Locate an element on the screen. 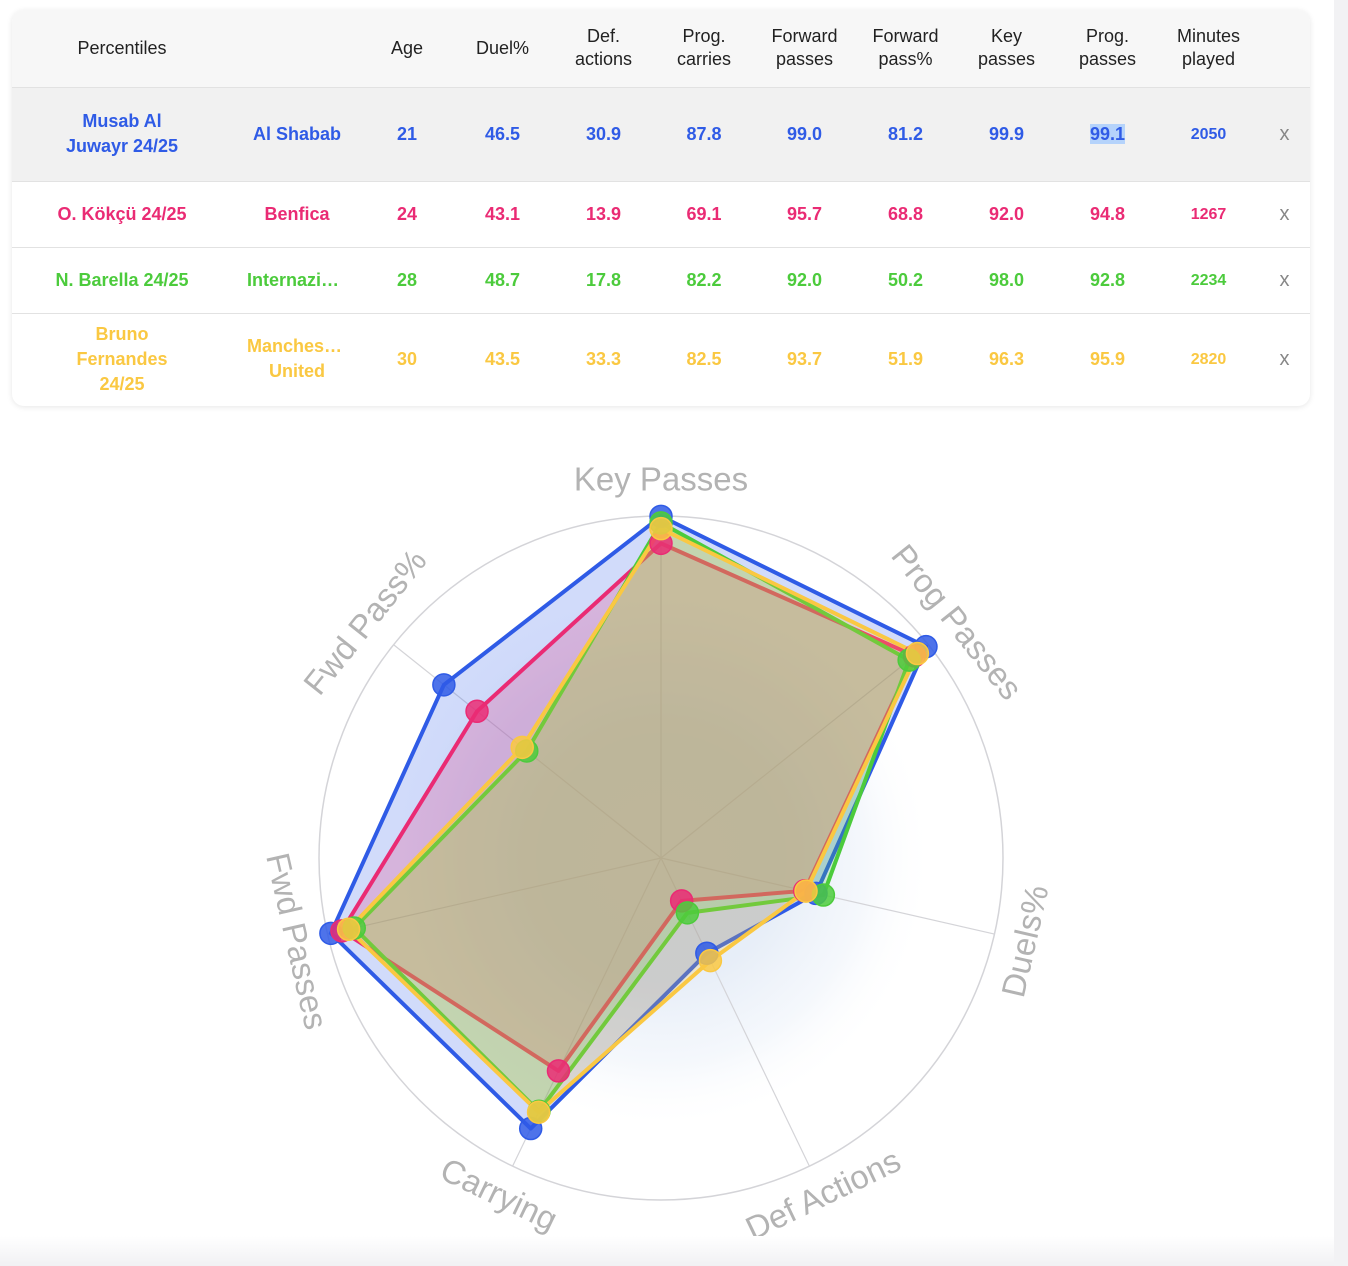 The width and height of the screenshot is (1348, 1266). player-prog-passes: 99.1 is located at coordinates (1107, 134).